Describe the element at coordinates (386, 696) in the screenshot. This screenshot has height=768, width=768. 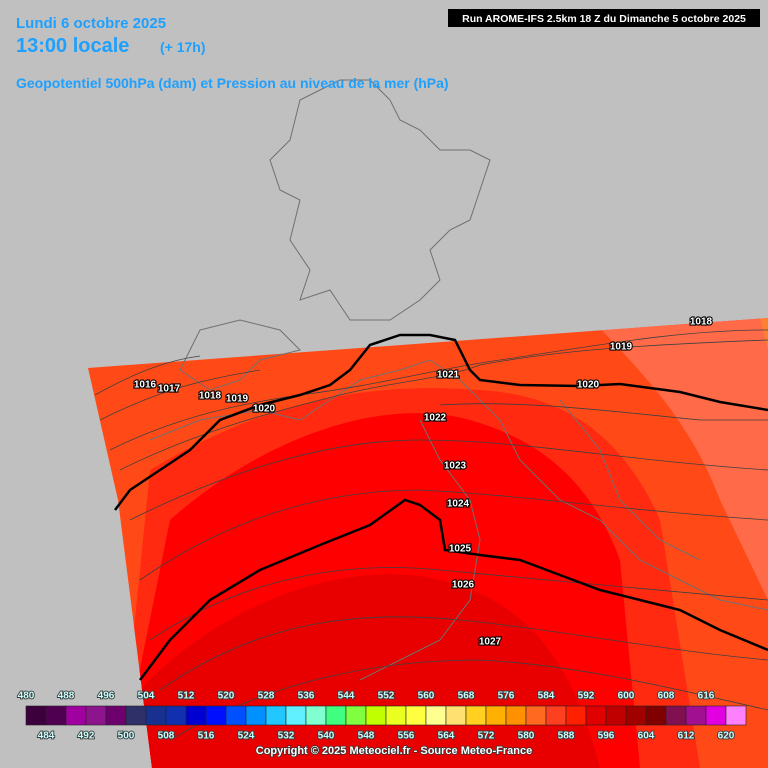
I see `legend-label: 552` at that location.